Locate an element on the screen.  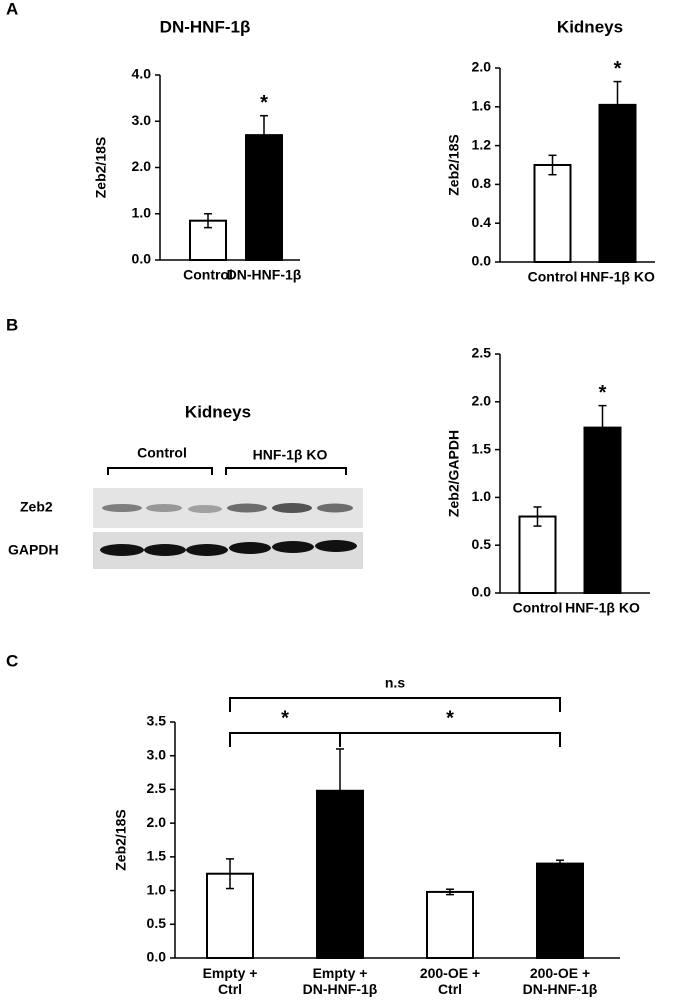
y-tick-label: 0.4 is located at coordinates (482, 222).